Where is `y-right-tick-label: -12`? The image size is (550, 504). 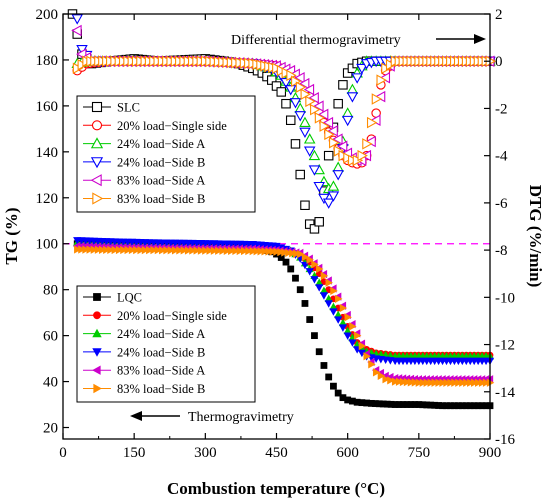 y-right-tick-label: -12 is located at coordinates (505, 346).